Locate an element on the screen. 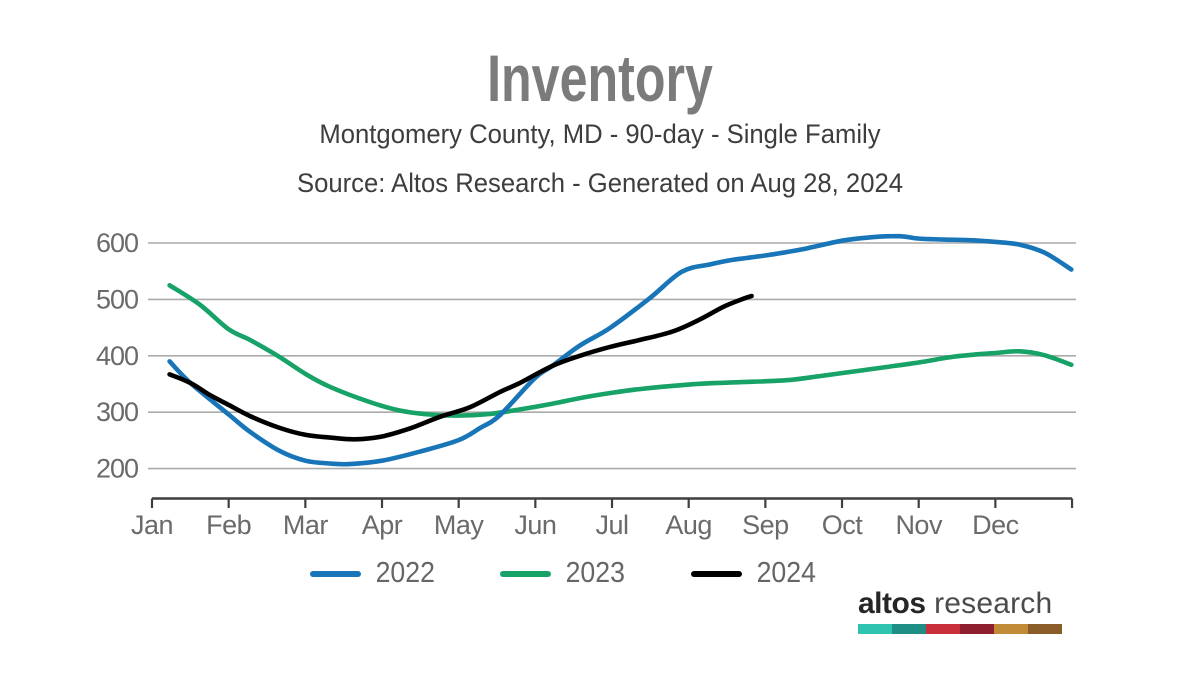  x-axis-label-mar: Mar is located at coordinates (306, 525).